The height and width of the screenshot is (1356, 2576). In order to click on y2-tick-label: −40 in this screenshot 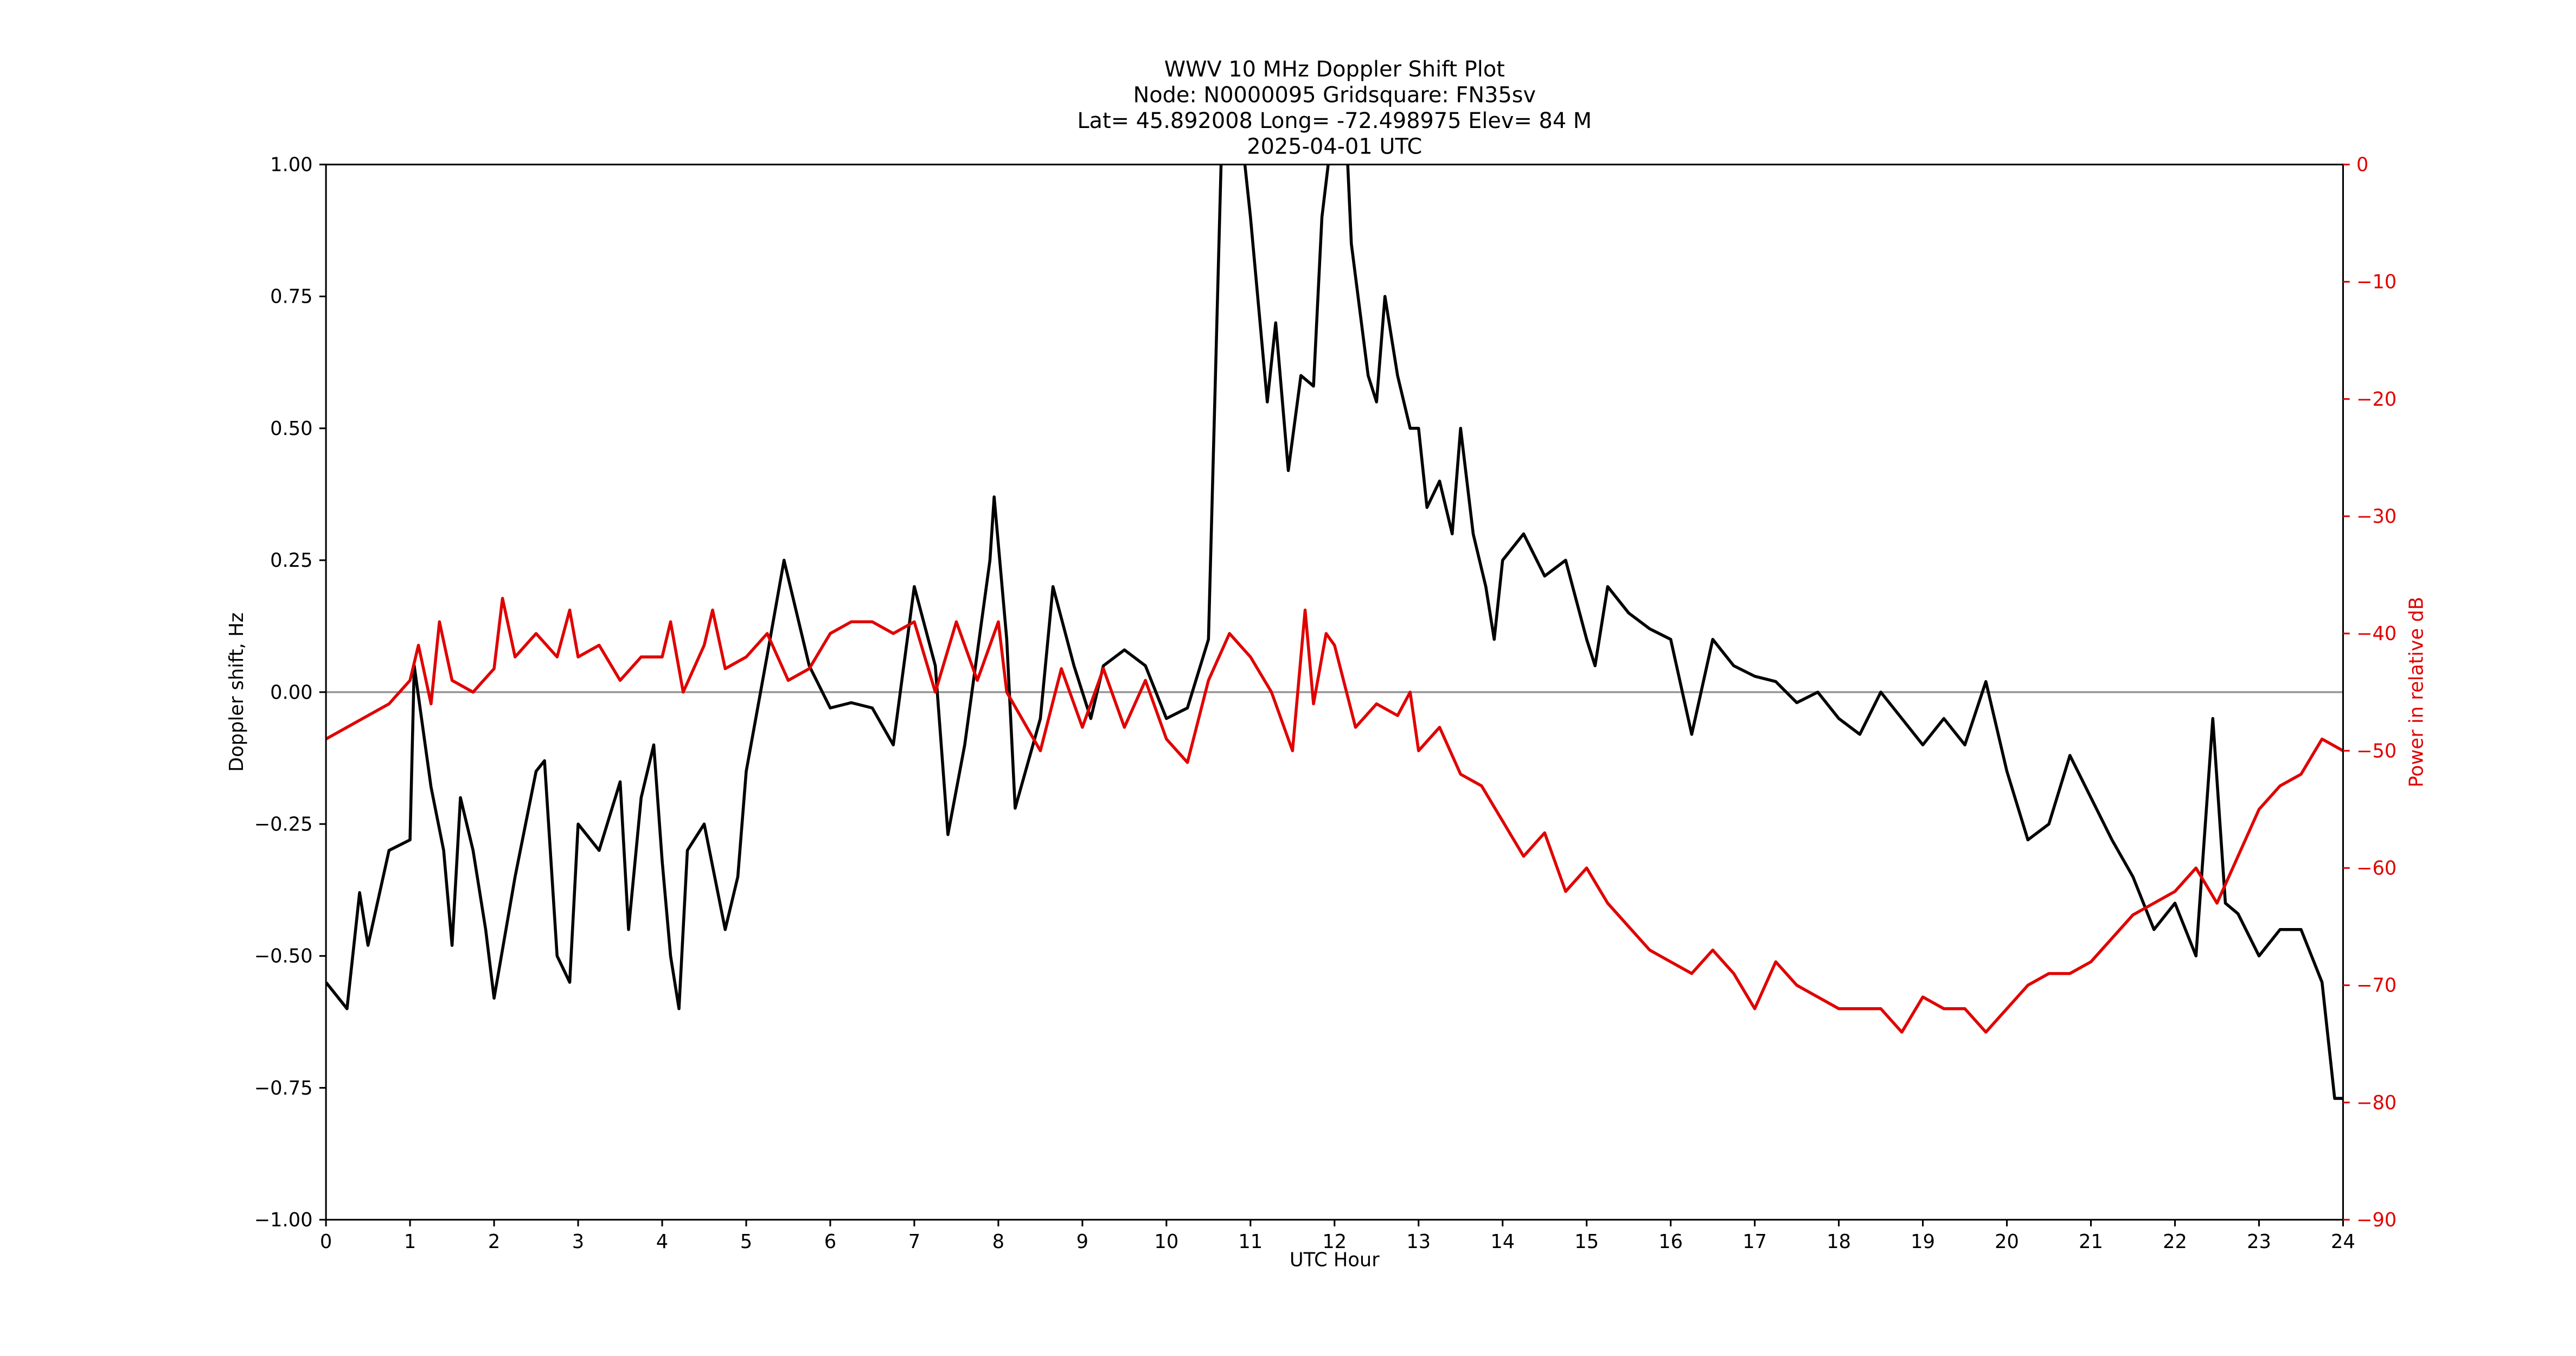, I will do `click(2376, 634)`.